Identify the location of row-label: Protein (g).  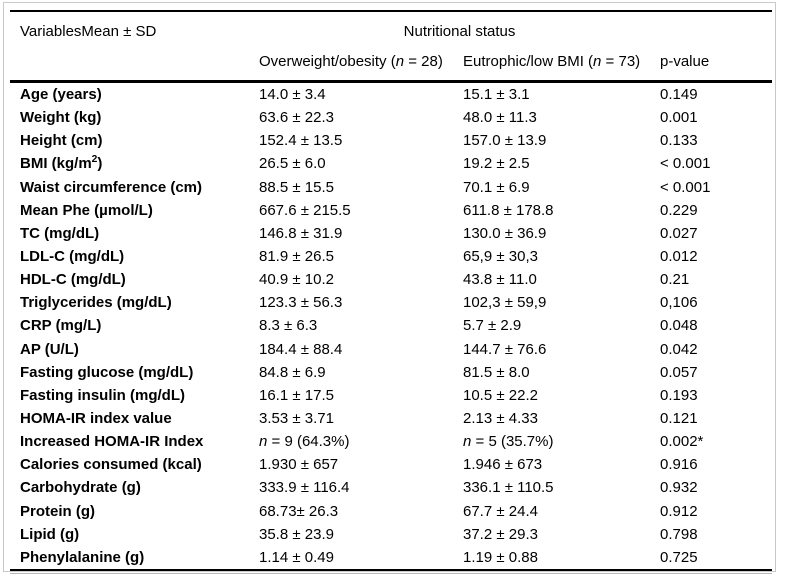
(57, 511).